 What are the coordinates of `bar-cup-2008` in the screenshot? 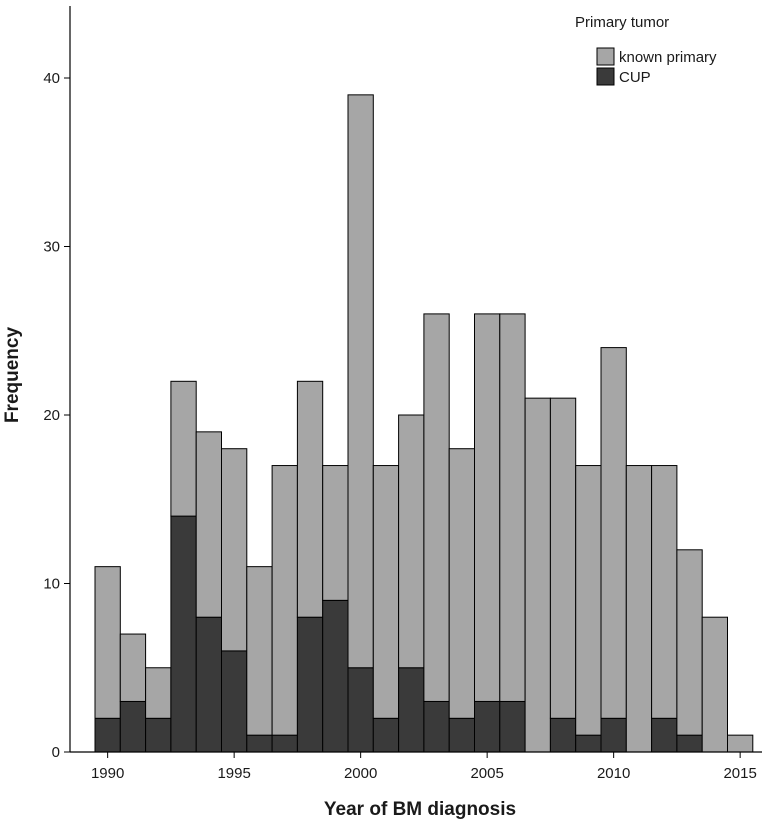 It's located at (563, 735).